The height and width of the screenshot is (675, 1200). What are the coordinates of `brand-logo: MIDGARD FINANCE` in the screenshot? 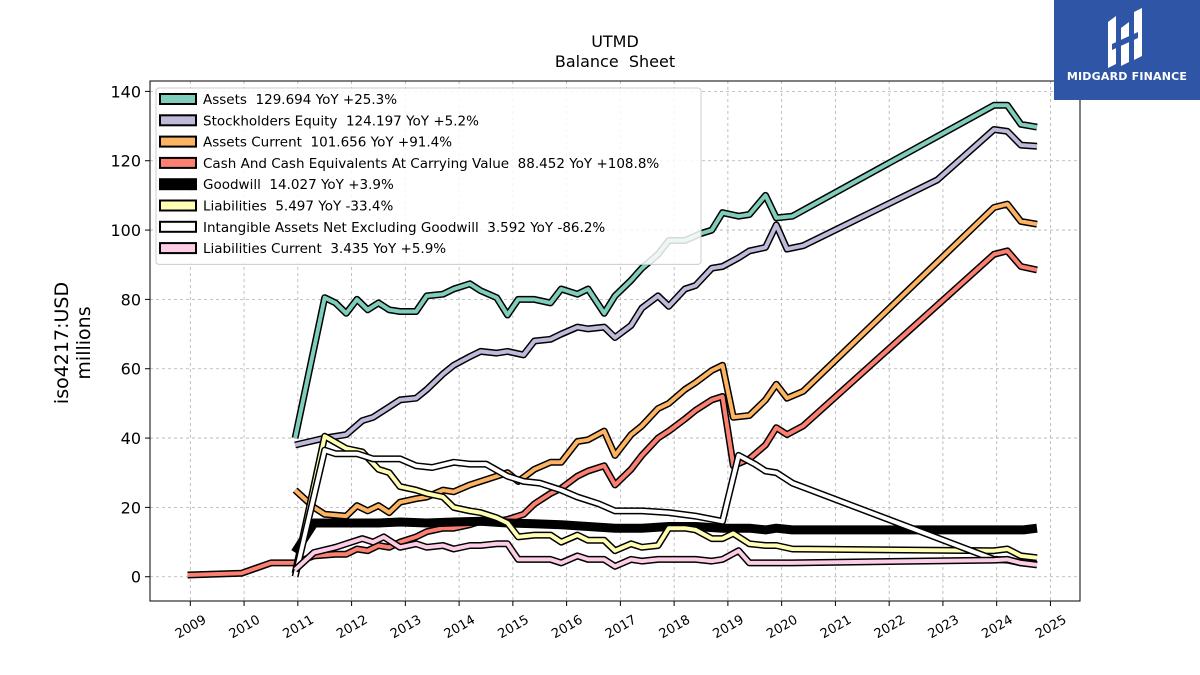 It's located at (1127, 50).